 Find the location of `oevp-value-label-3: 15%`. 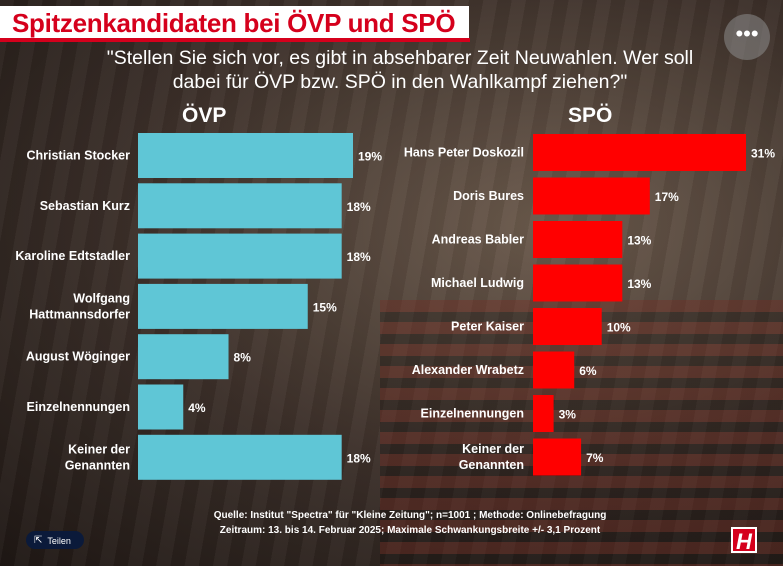

oevp-value-label-3: 15% is located at coordinates (325, 307).